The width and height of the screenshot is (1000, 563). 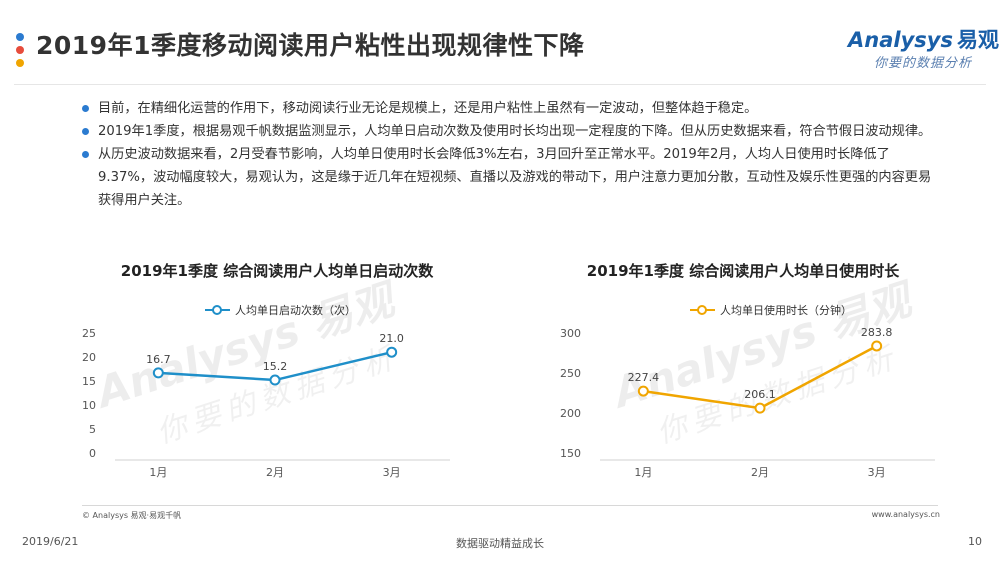 What do you see at coordinates (570, 373) in the screenshot?
I see `y-tick-label: 250` at bounding box center [570, 373].